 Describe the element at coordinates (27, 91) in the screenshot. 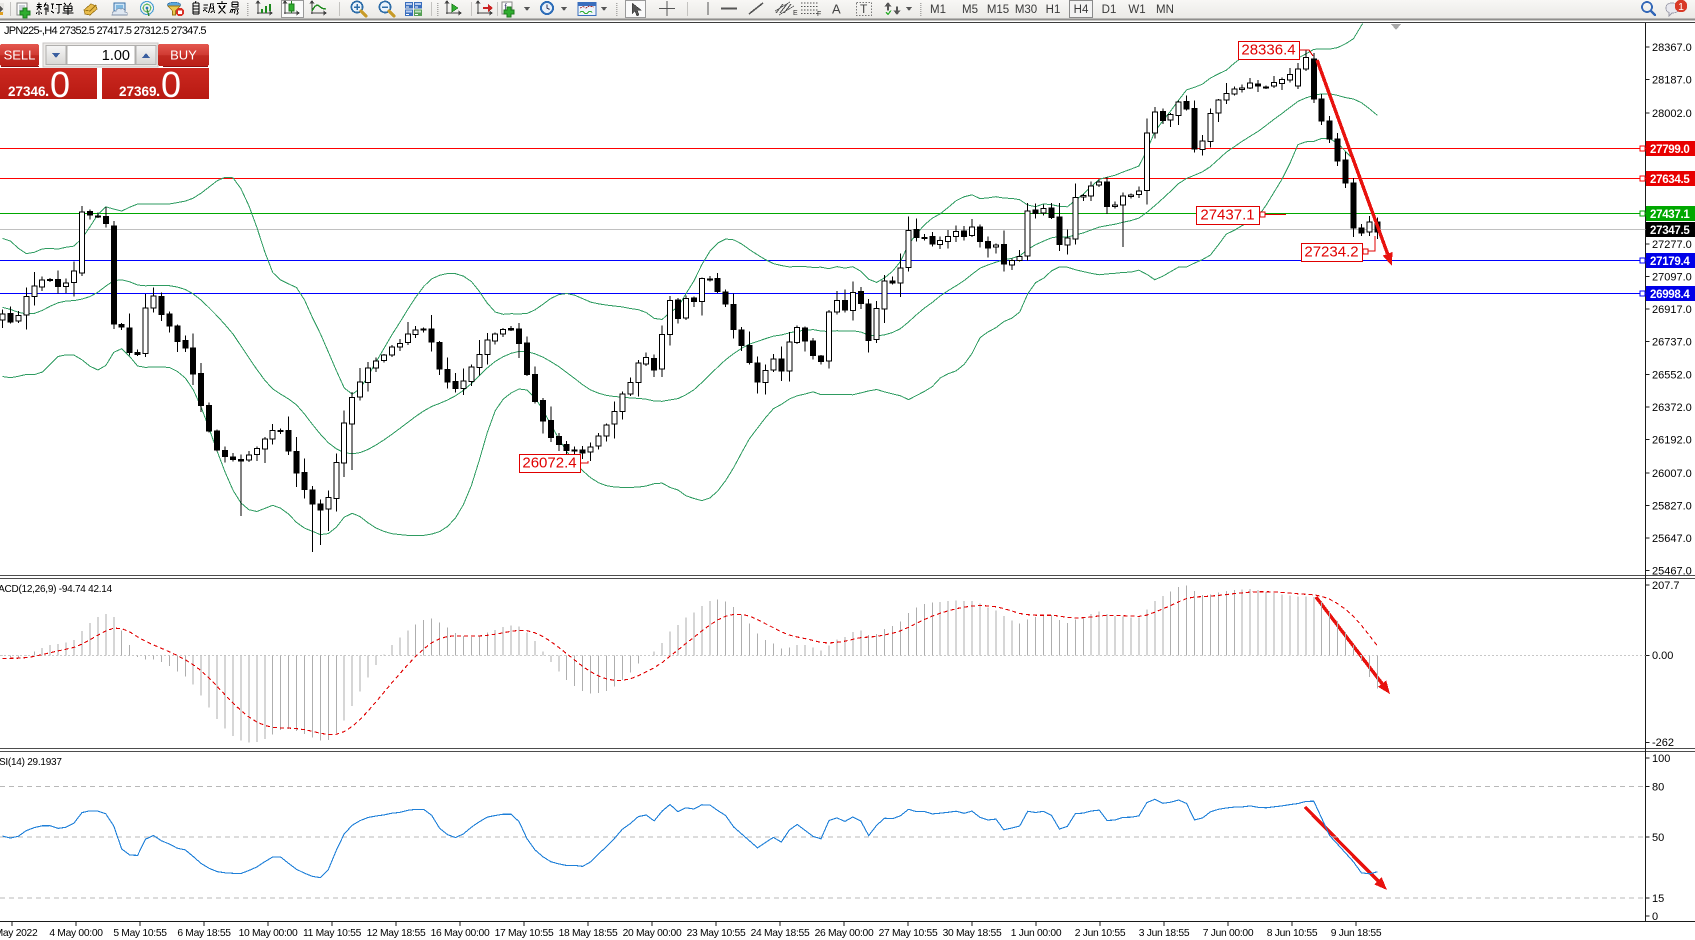

I see `svg-text: 27346` at that location.